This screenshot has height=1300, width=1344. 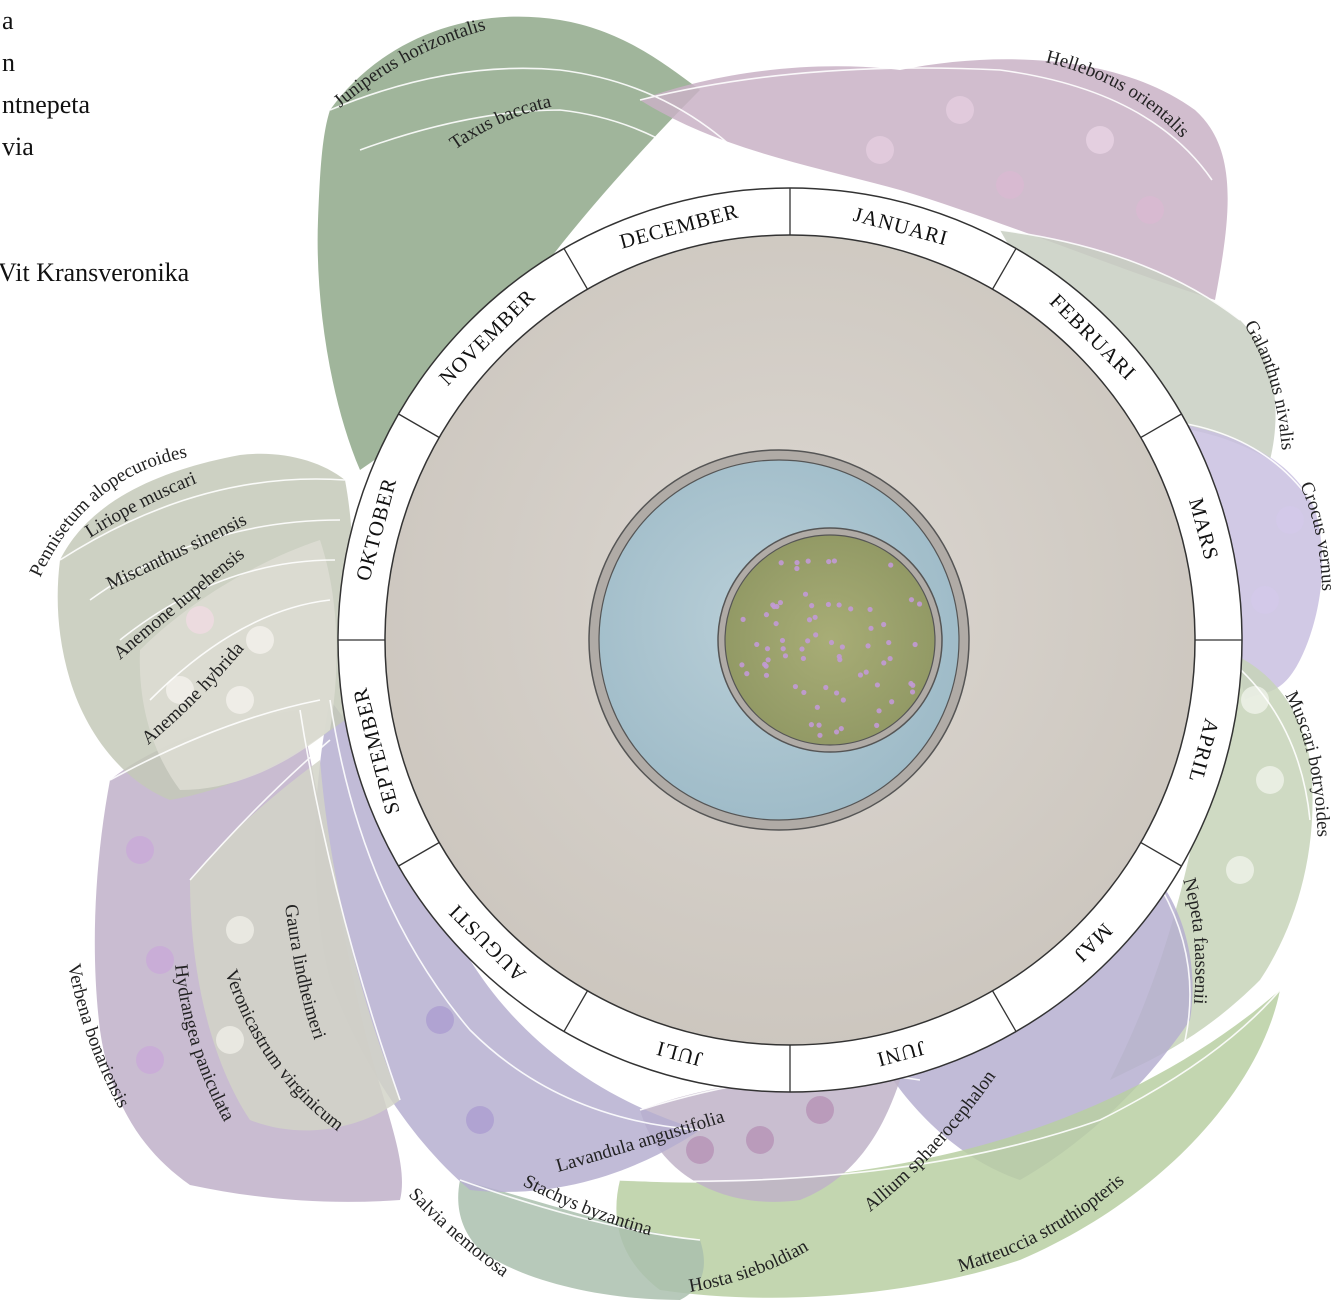 I want to click on hosta-area, so click(x=581, y=1240).